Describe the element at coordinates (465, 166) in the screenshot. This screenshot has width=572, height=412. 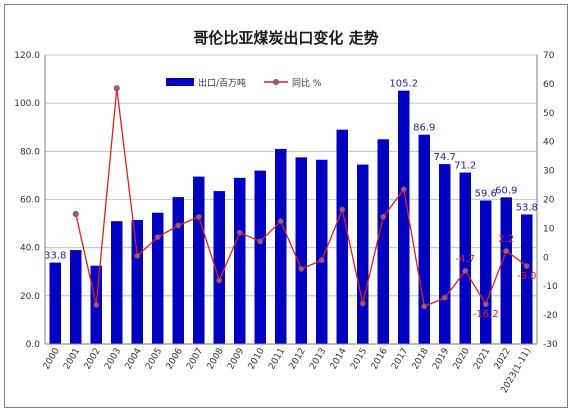
I see `bar-data-label: 71.2` at that location.